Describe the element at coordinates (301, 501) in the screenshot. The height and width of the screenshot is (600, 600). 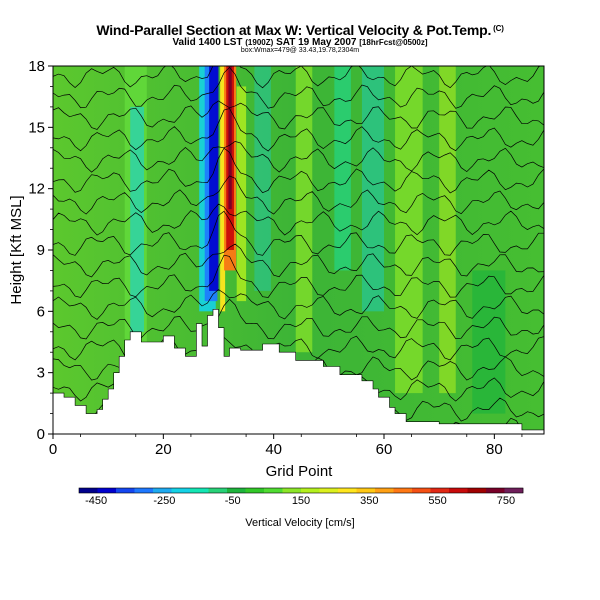
I see `colorbar-tick-label: 150` at that location.